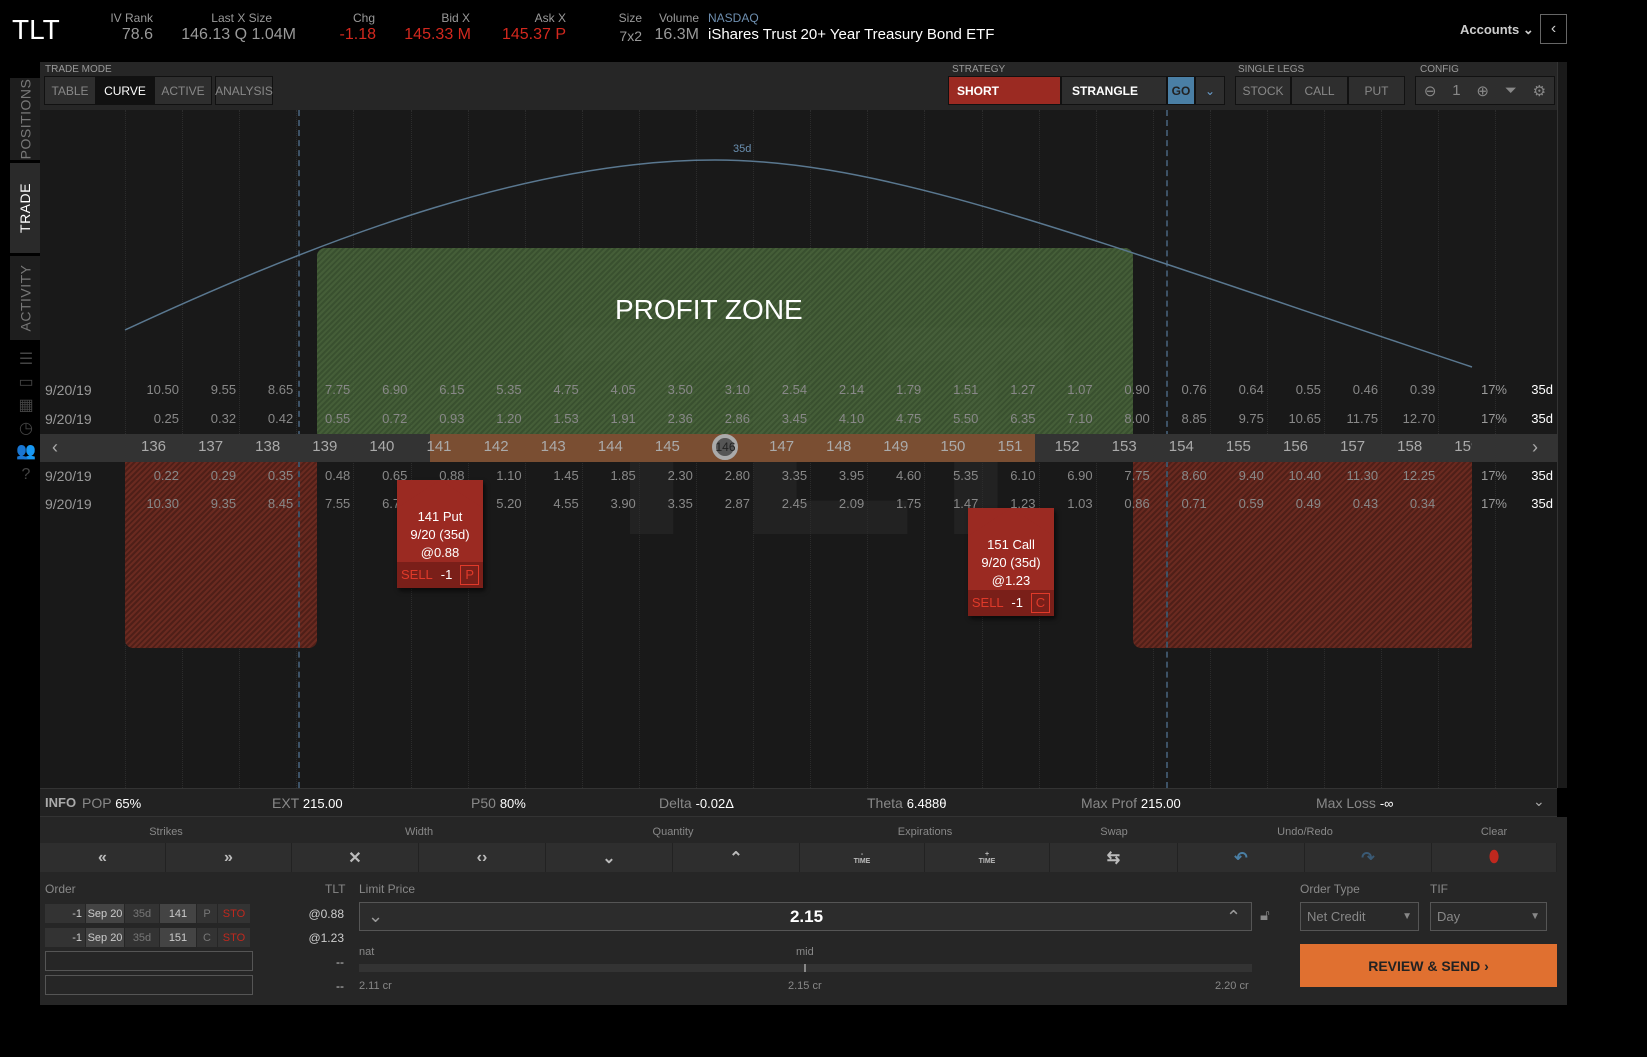  Describe the element at coordinates (452, 475) in the screenshot. I see `option-price-cell: 0.88` at that location.